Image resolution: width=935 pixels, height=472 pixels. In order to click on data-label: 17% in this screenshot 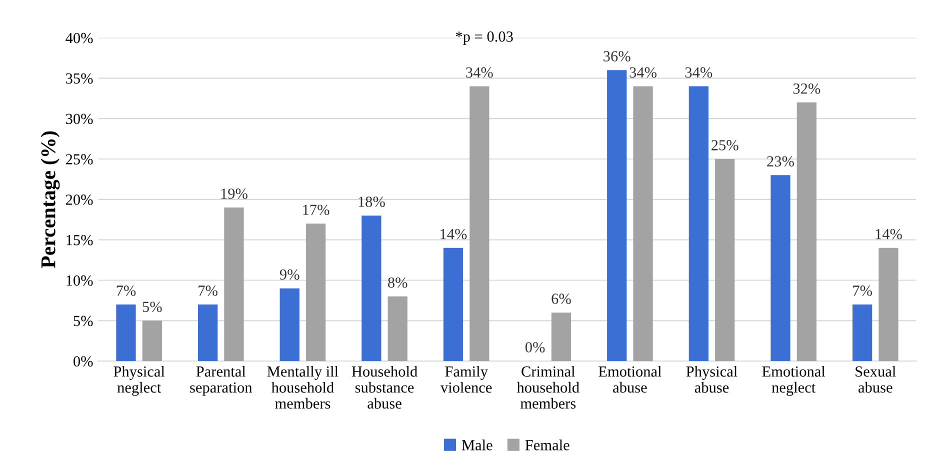, I will do `click(316, 210)`.